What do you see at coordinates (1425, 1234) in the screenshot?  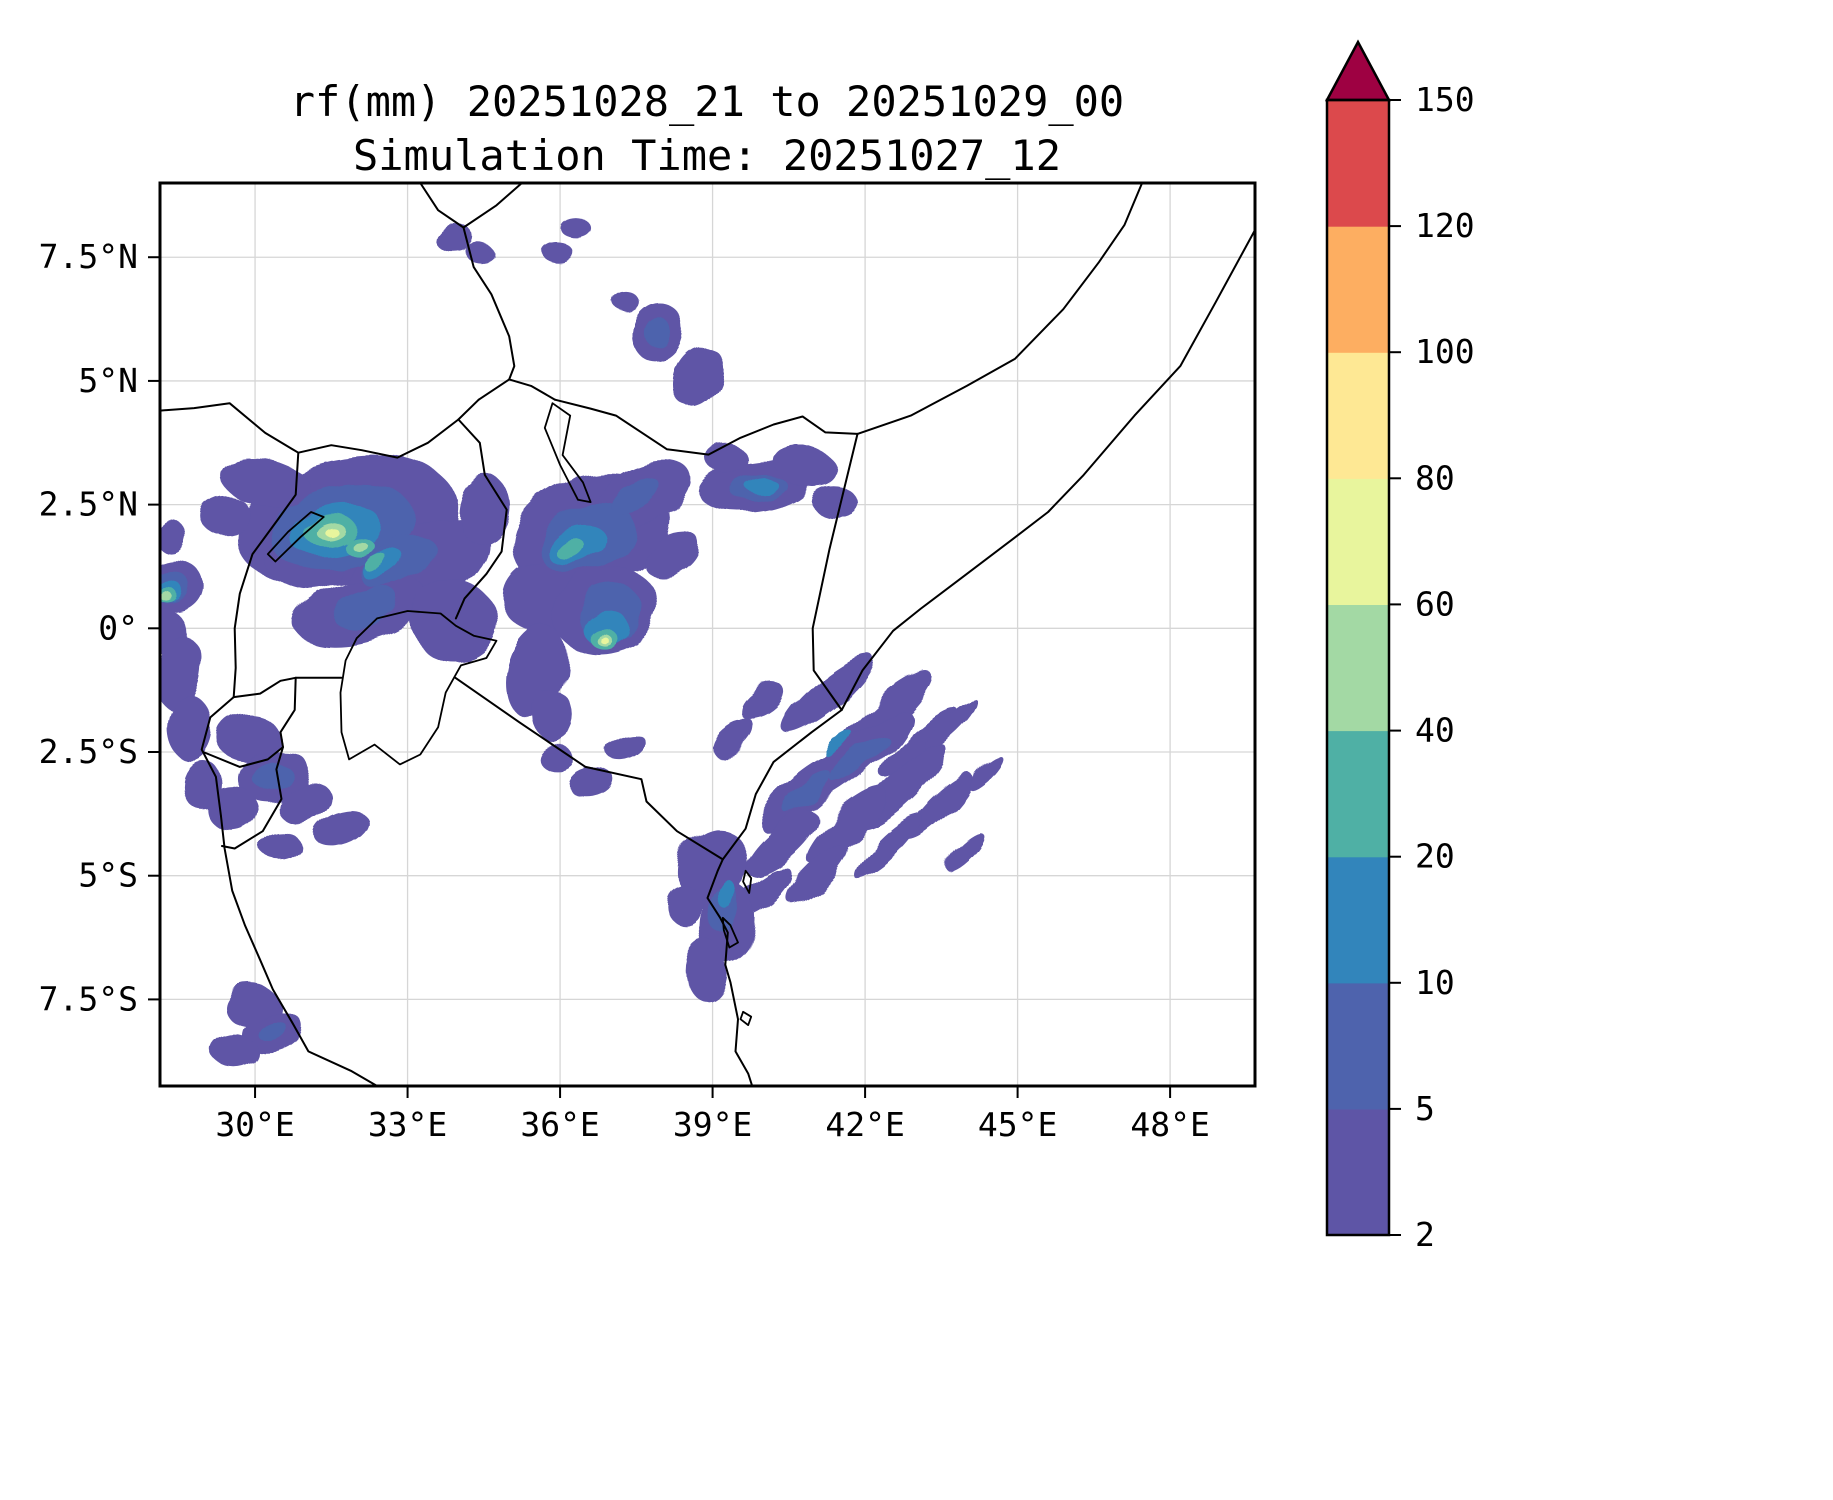 I see `colorbar-tick-label: 2` at bounding box center [1425, 1234].